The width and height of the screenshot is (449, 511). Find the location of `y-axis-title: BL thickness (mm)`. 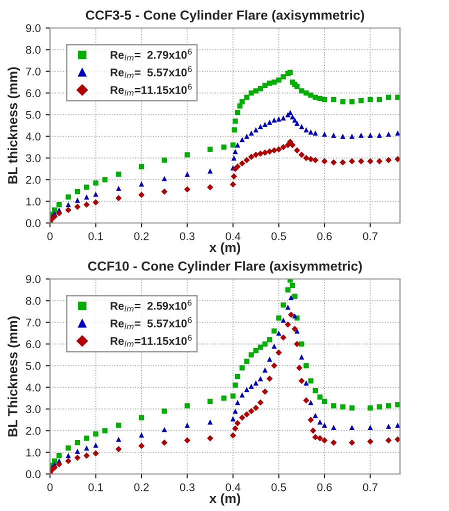

y-axis-title: BL thickness (mm) is located at coordinates (14, 125).